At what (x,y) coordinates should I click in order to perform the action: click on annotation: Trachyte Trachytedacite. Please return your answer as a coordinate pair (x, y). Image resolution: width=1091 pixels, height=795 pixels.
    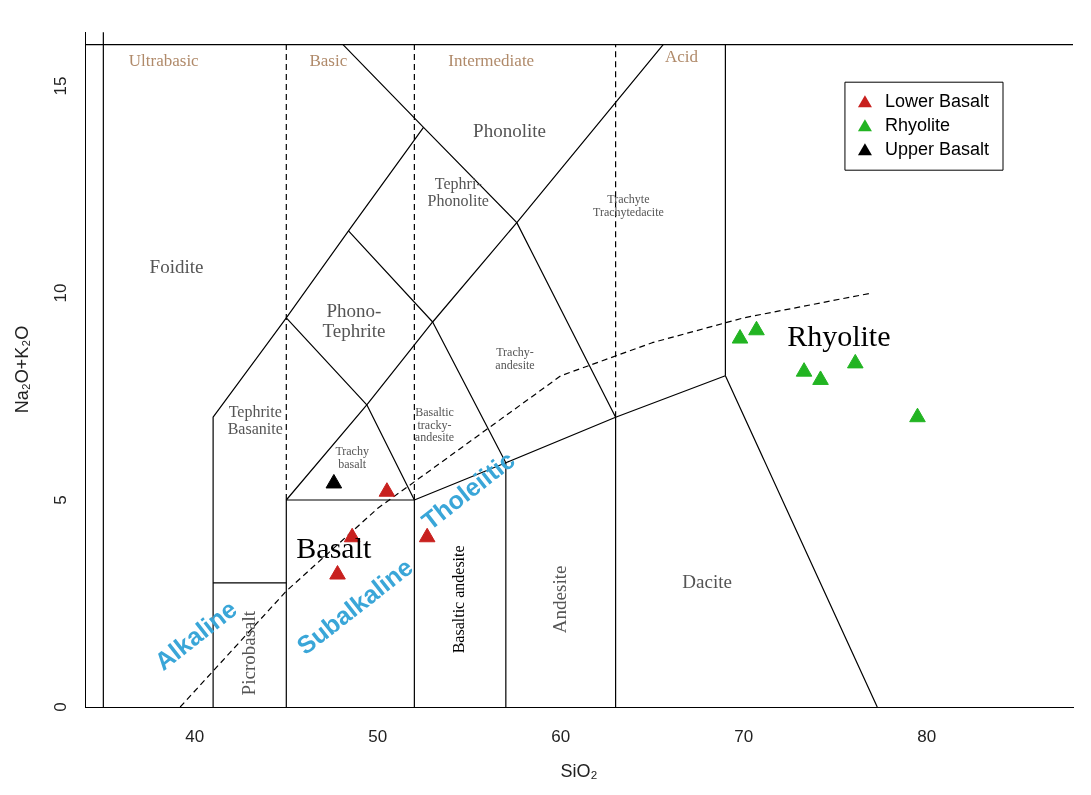
    Looking at the image, I should click on (628, 205).